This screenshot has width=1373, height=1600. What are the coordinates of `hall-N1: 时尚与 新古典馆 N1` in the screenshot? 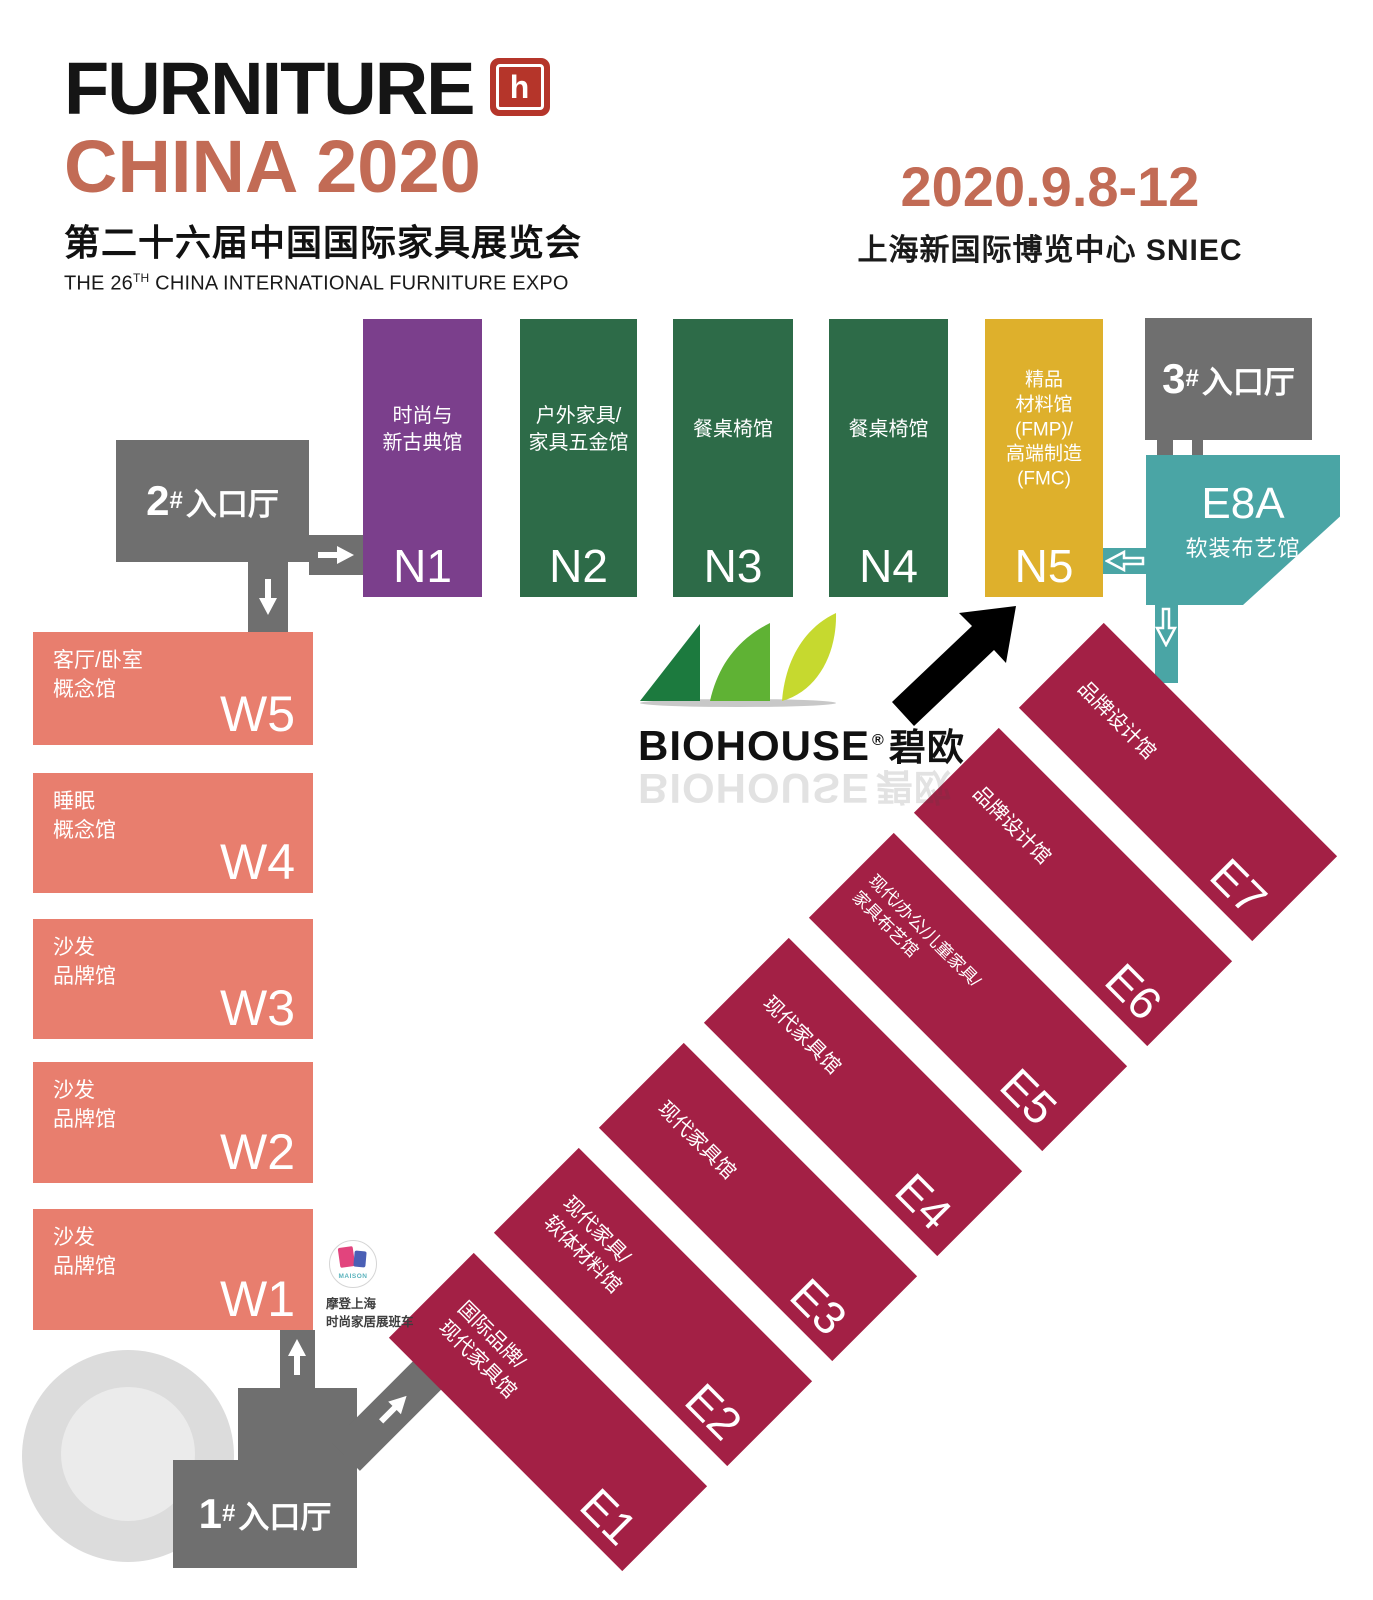 It's located at (422, 458).